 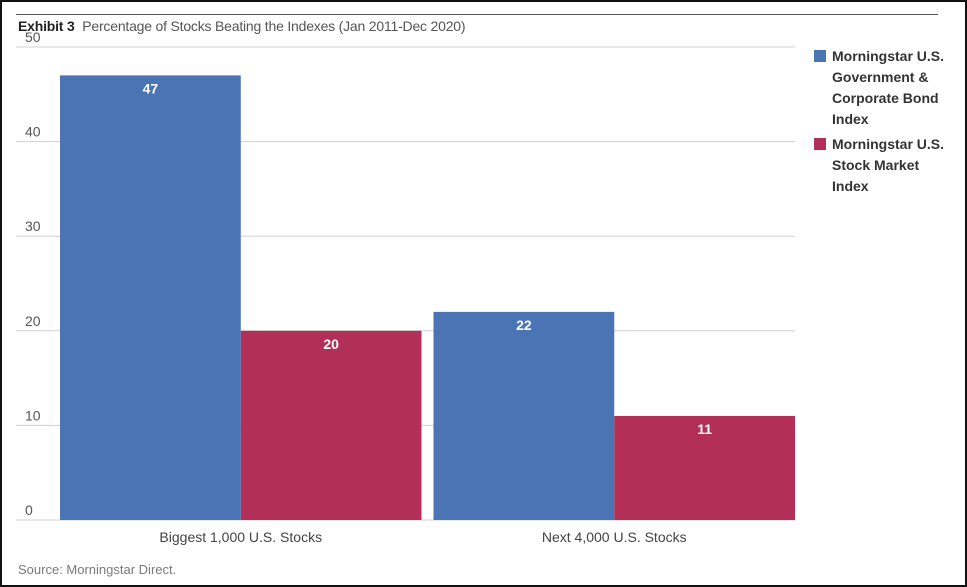 What do you see at coordinates (33, 37) in the screenshot?
I see `y-tick-label-50: 50` at bounding box center [33, 37].